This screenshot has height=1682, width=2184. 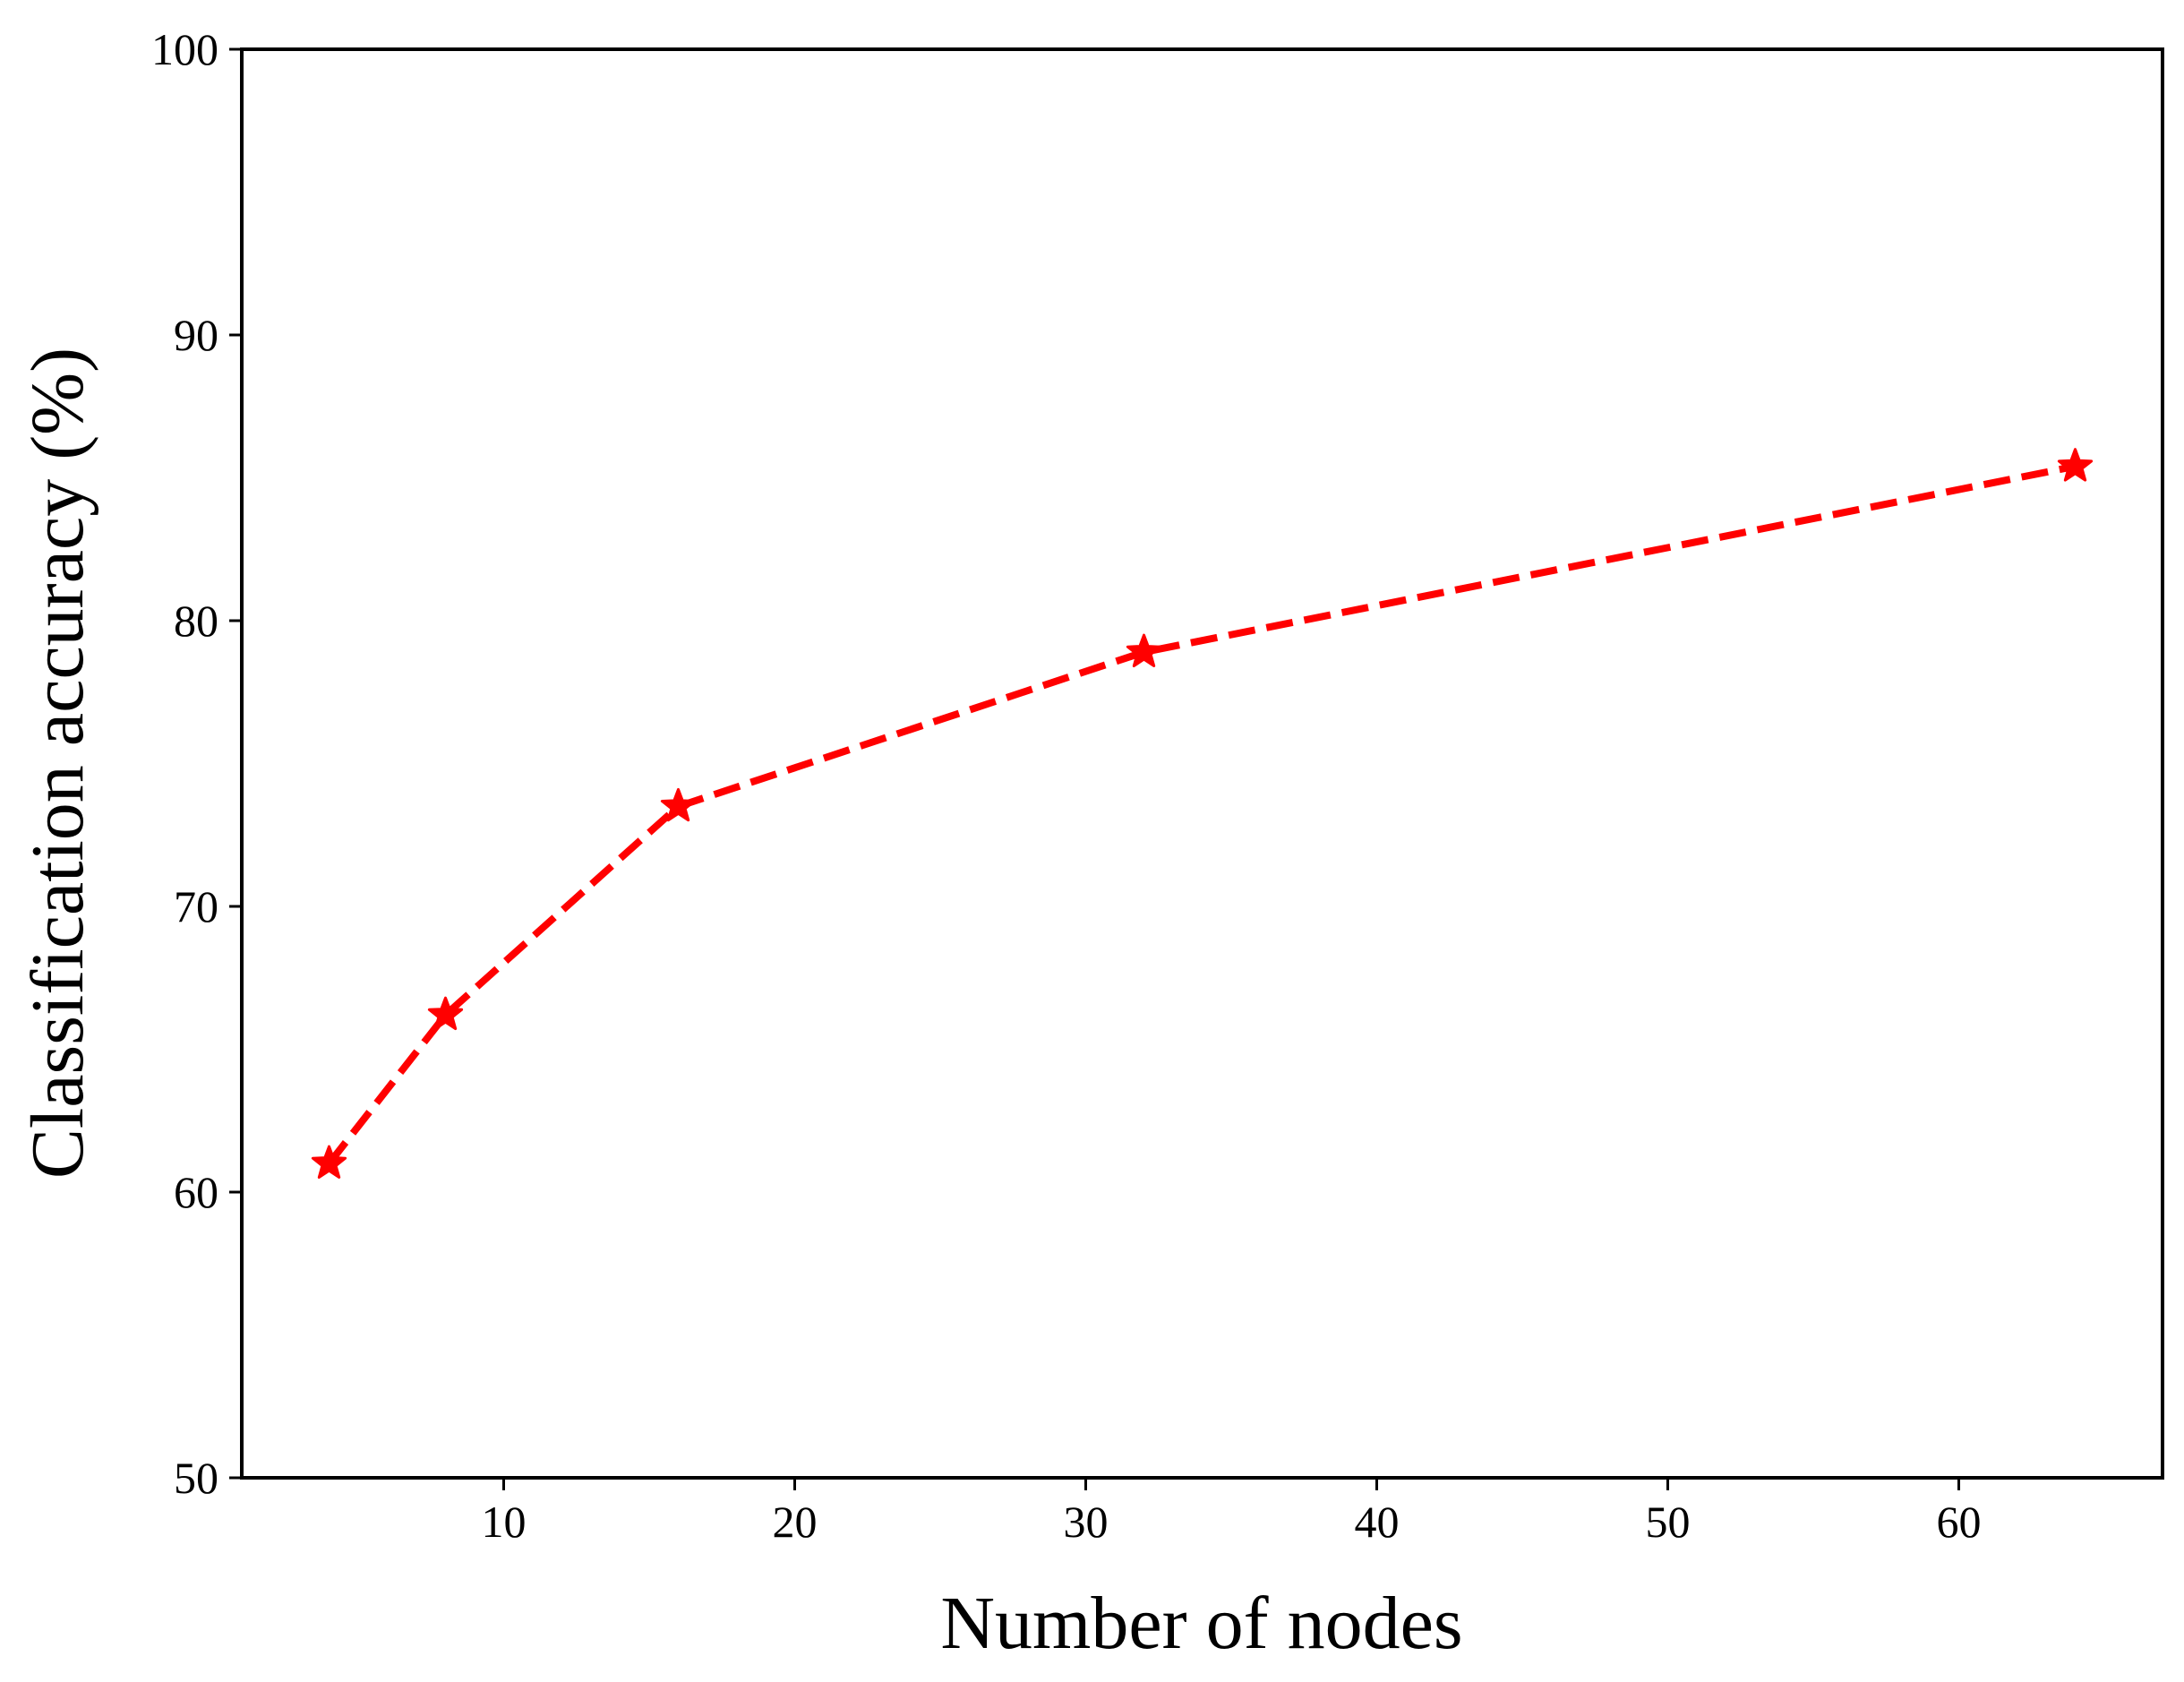 What do you see at coordinates (504, 1522) in the screenshot?
I see `x-tick-label: 10` at bounding box center [504, 1522].